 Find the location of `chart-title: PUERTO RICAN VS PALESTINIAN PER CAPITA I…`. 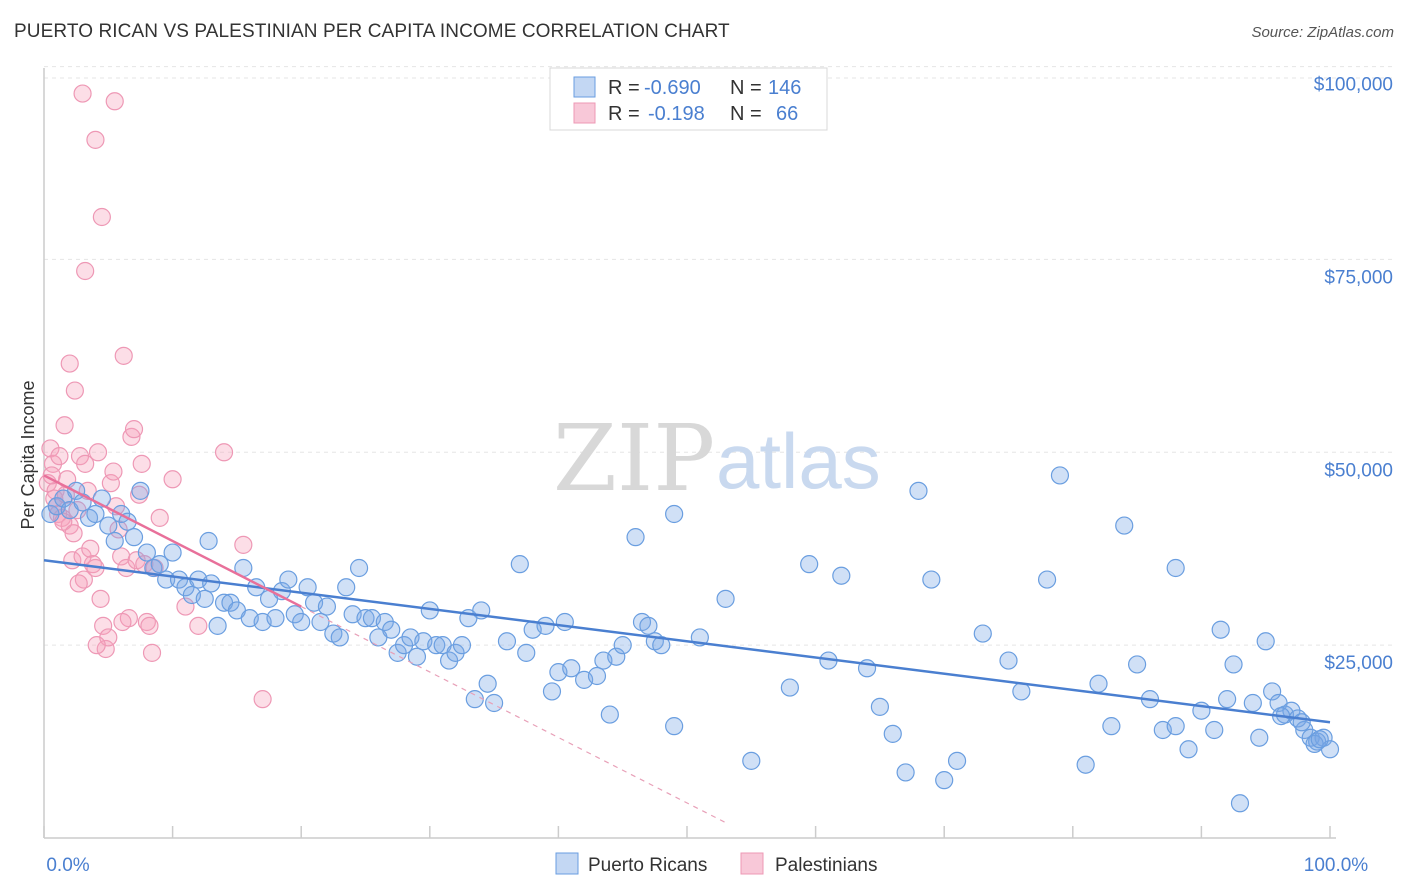

chart-title: PUERTO RICAN VS PALESTINIAN PER CAPITA I… is located at coordinates (372, 31).